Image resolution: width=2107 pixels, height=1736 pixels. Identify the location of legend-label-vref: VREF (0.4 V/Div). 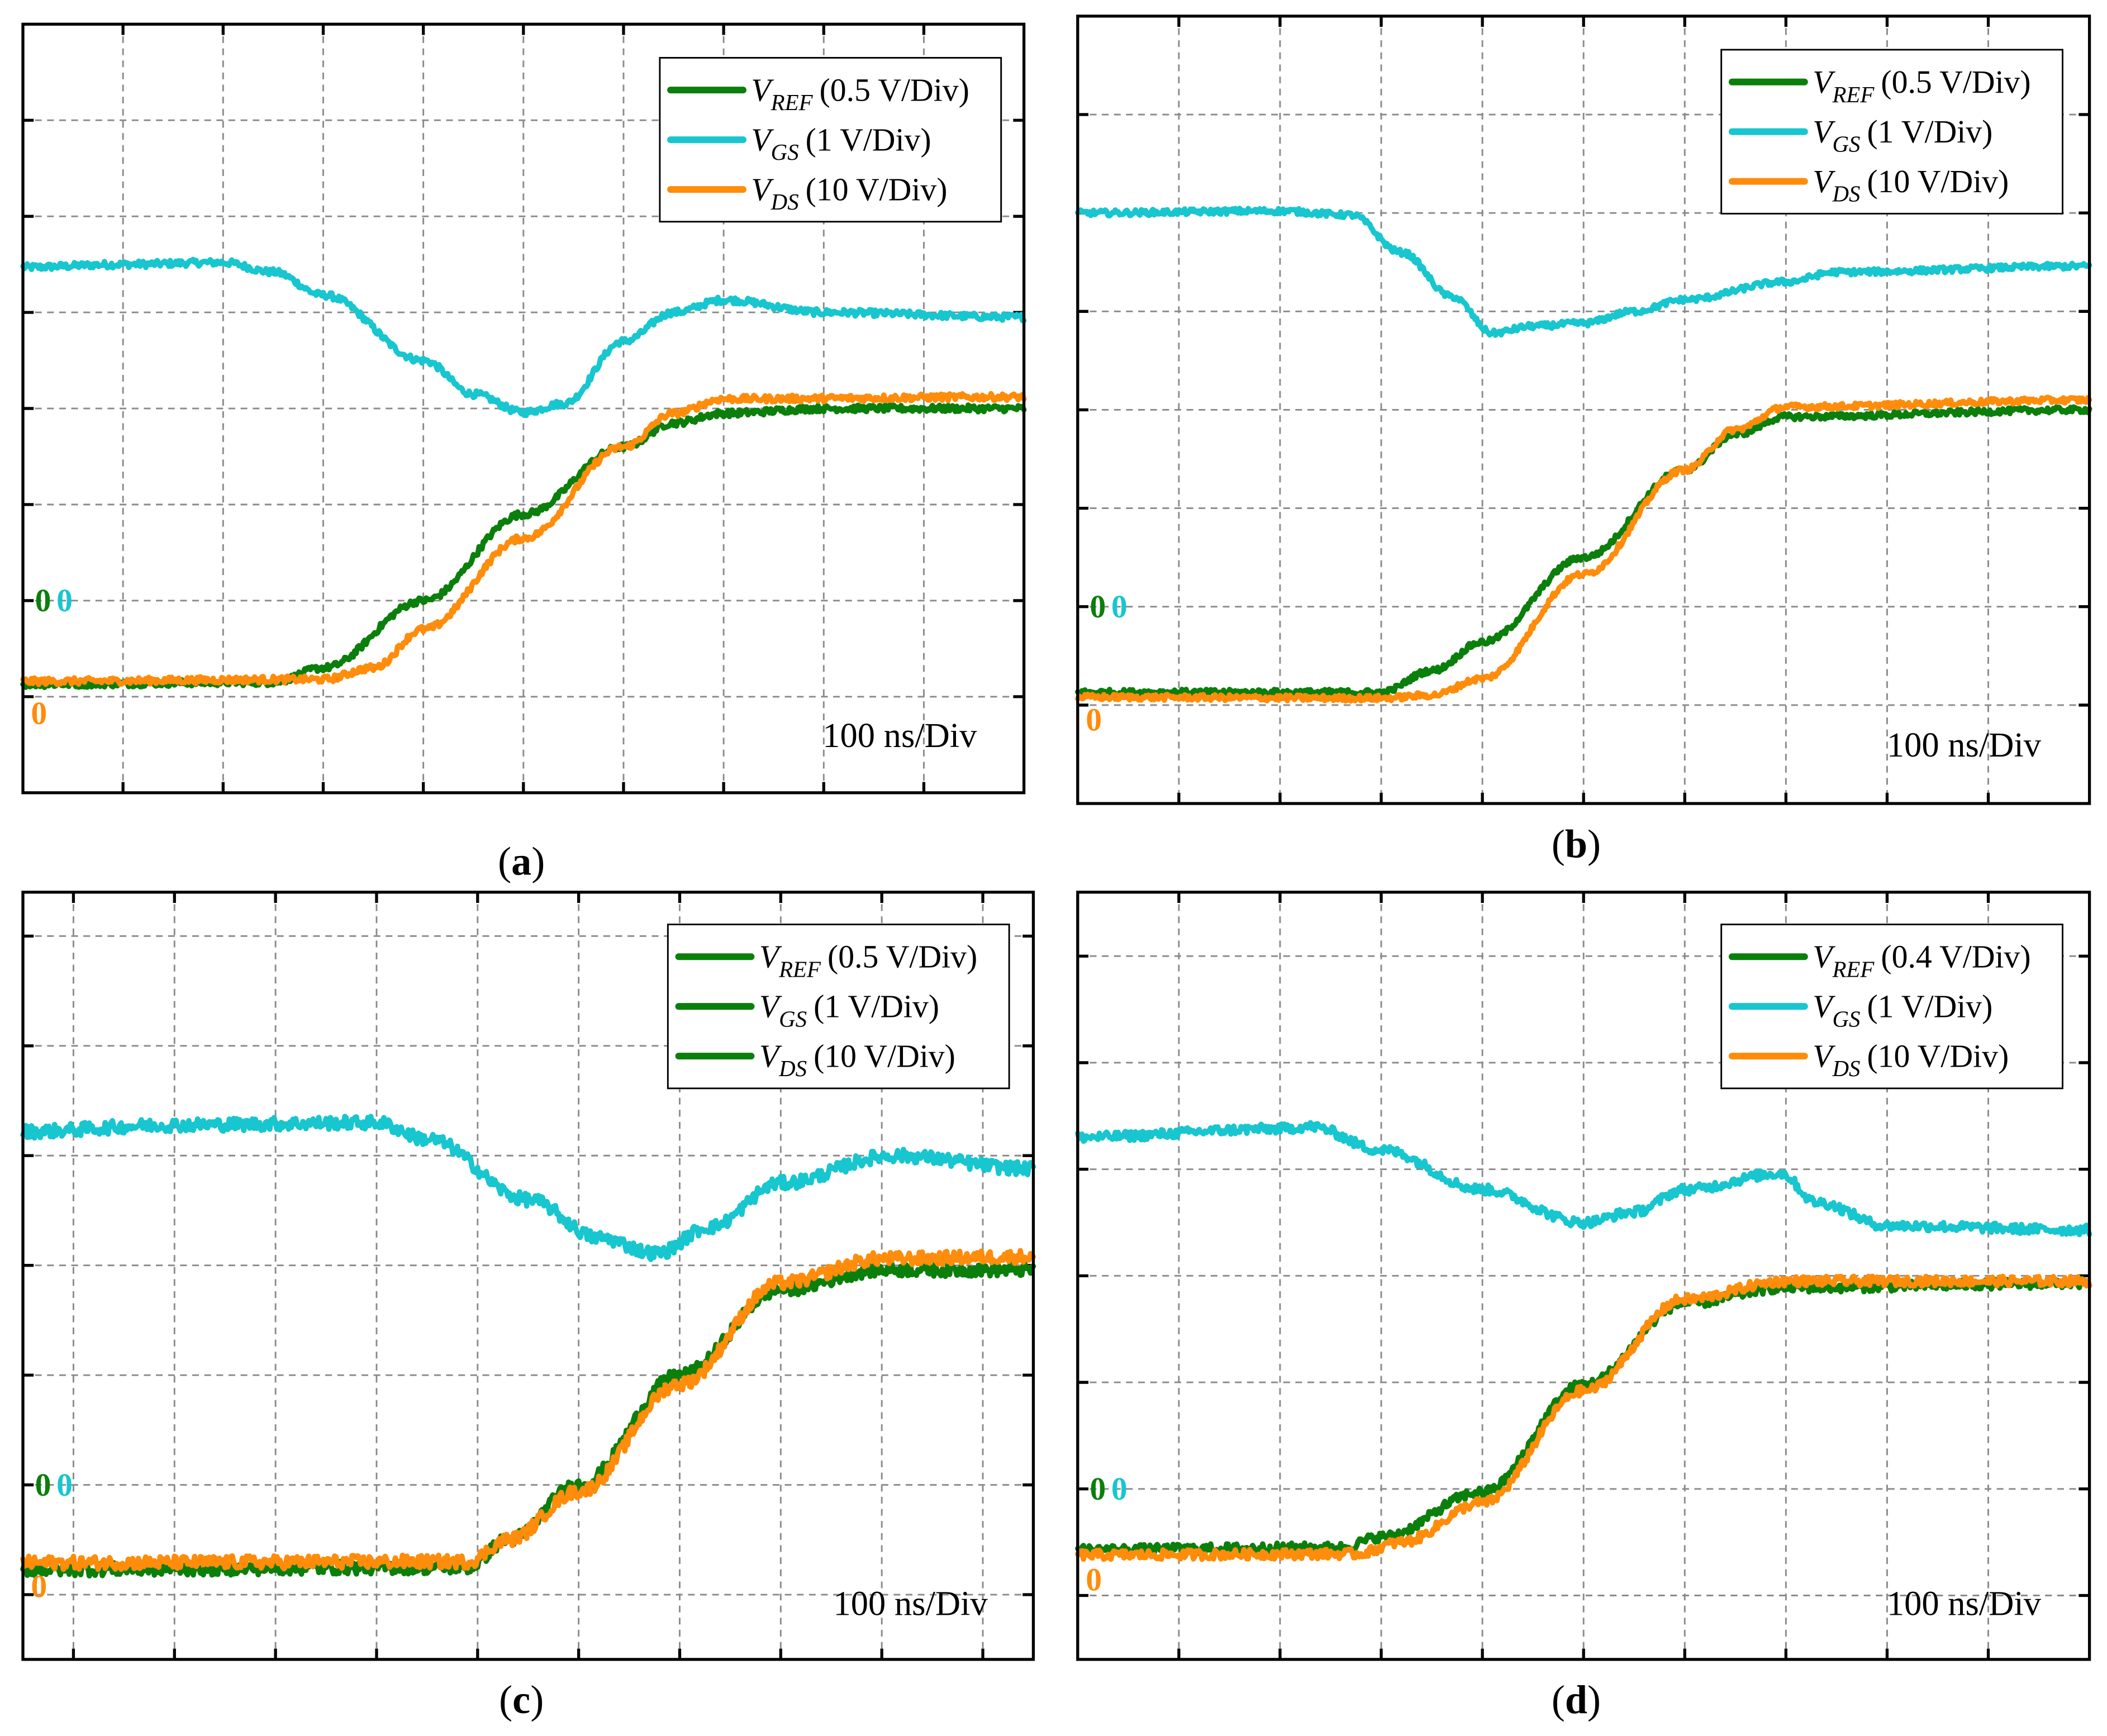
(1921, 960).